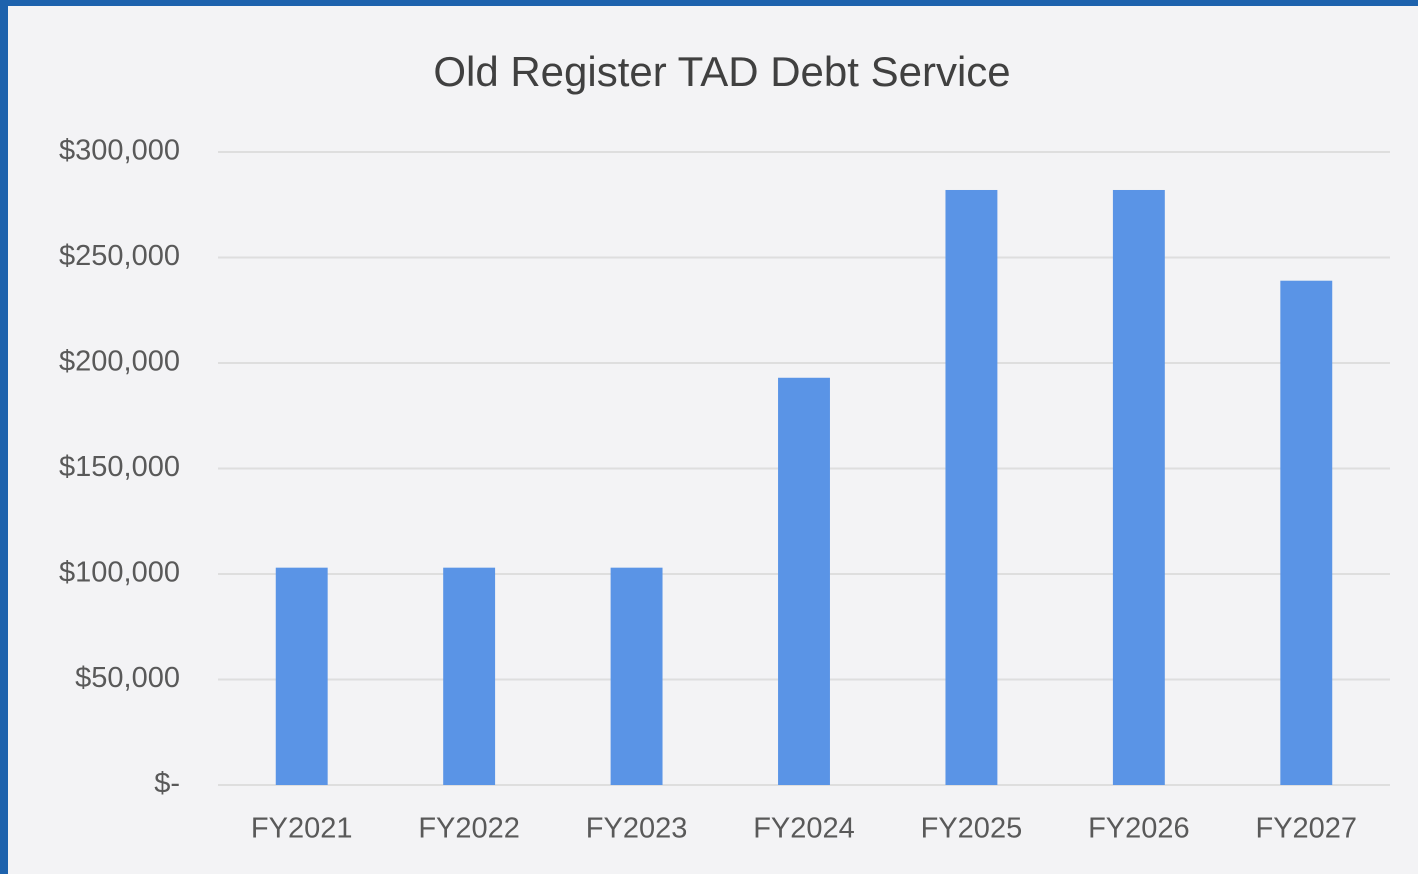  What do you see at coordinates (637, 829) in the screenshot?
I see `x-tick-label: FY2023` at bounding box center [637, 829].